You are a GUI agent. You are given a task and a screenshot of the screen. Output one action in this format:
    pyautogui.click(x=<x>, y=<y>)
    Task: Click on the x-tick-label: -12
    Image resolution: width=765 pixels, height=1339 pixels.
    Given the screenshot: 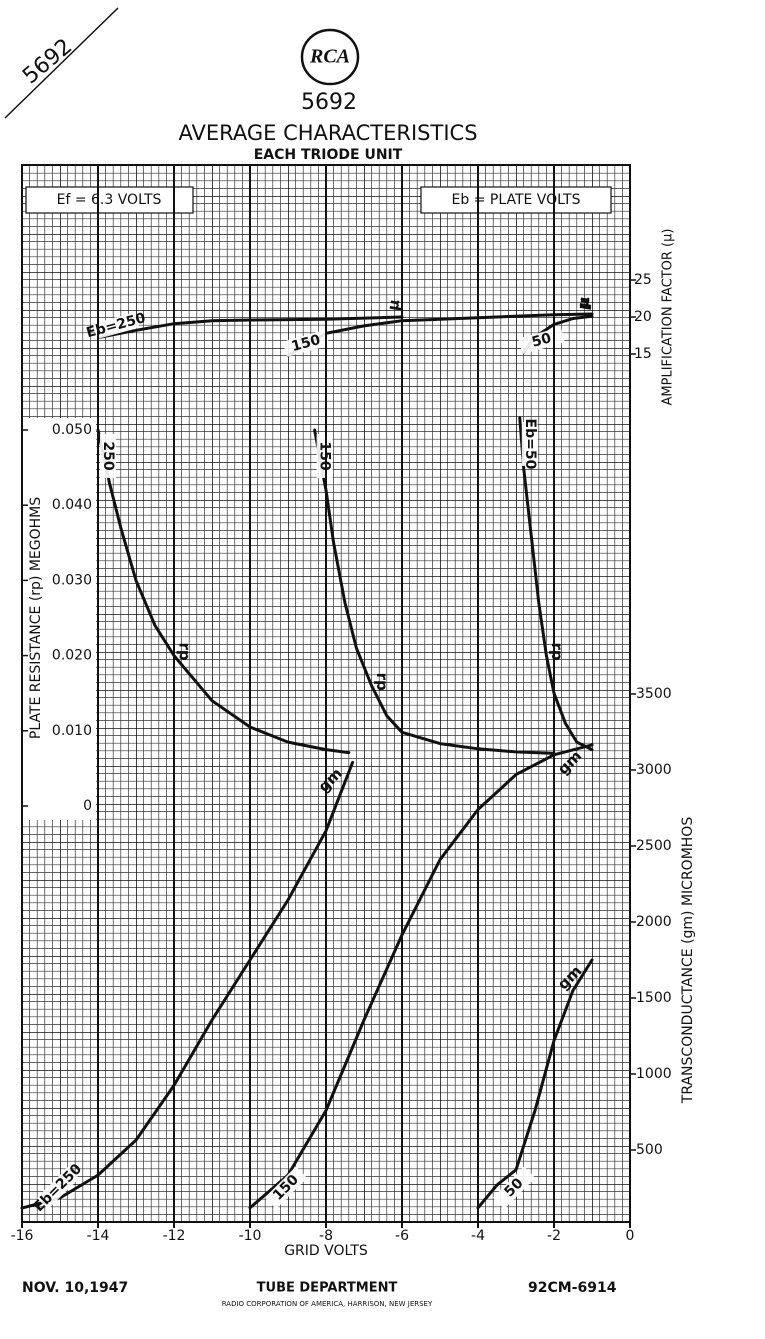 What is the action you would take?
    pyautogui.click(x=174, y=1236)
    